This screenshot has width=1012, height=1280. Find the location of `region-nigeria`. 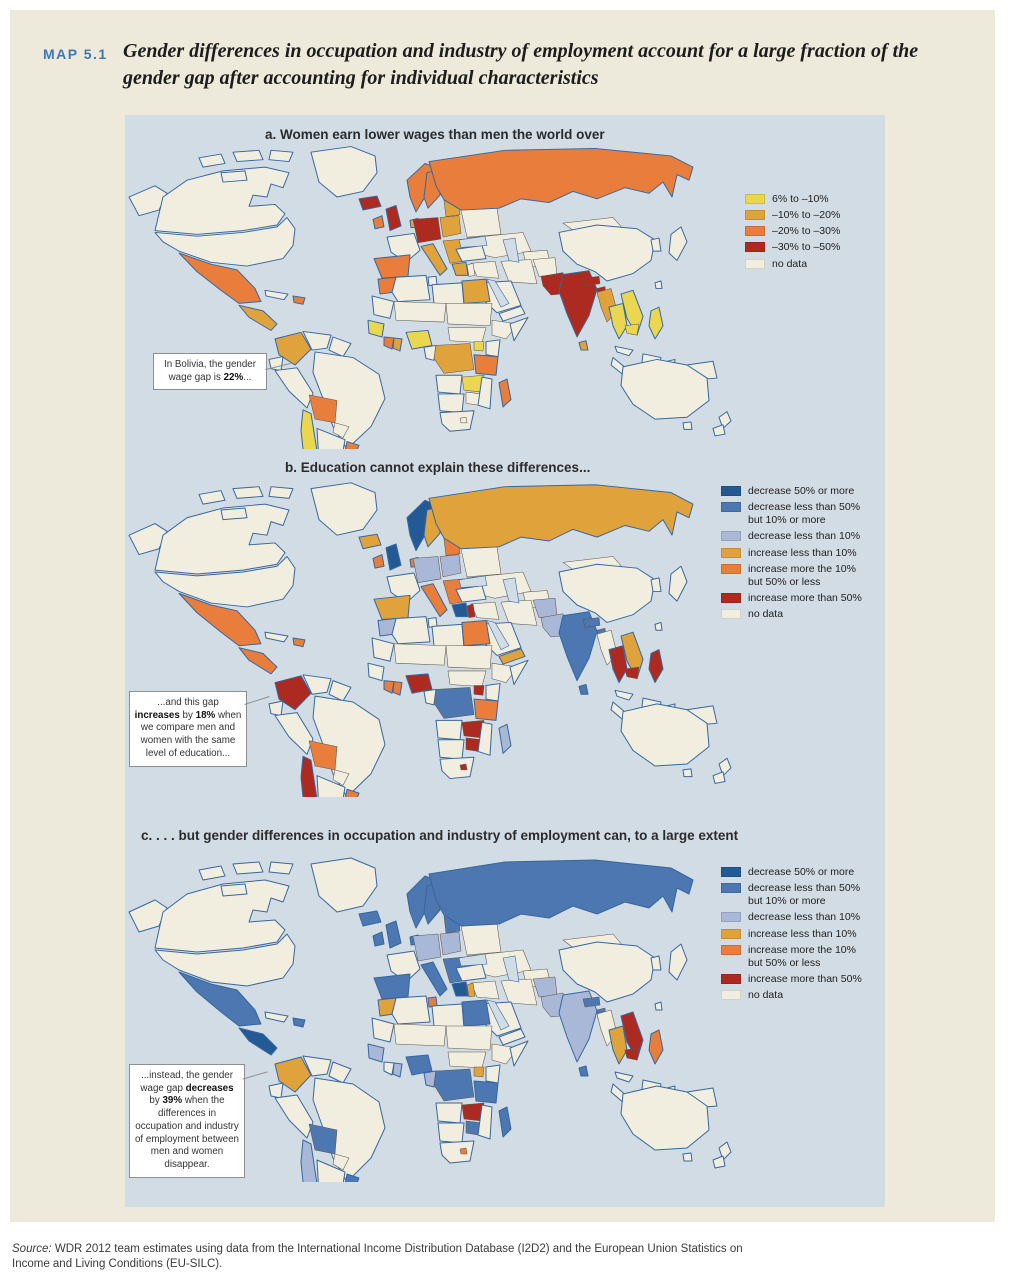

region-nigeria is located at coordinates (419, 683).